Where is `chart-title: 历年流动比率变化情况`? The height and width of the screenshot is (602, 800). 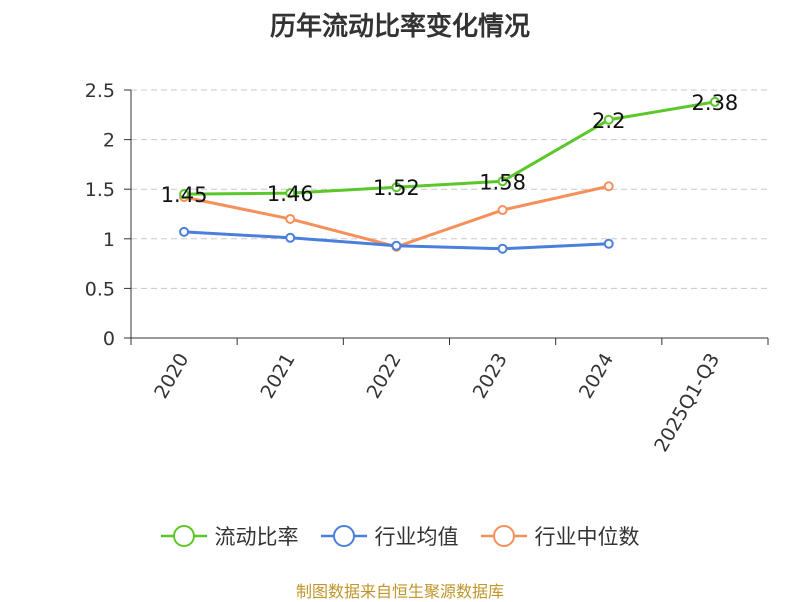
chart-title: 历年流动比率变化情况 is located at coordinates (399, 27).